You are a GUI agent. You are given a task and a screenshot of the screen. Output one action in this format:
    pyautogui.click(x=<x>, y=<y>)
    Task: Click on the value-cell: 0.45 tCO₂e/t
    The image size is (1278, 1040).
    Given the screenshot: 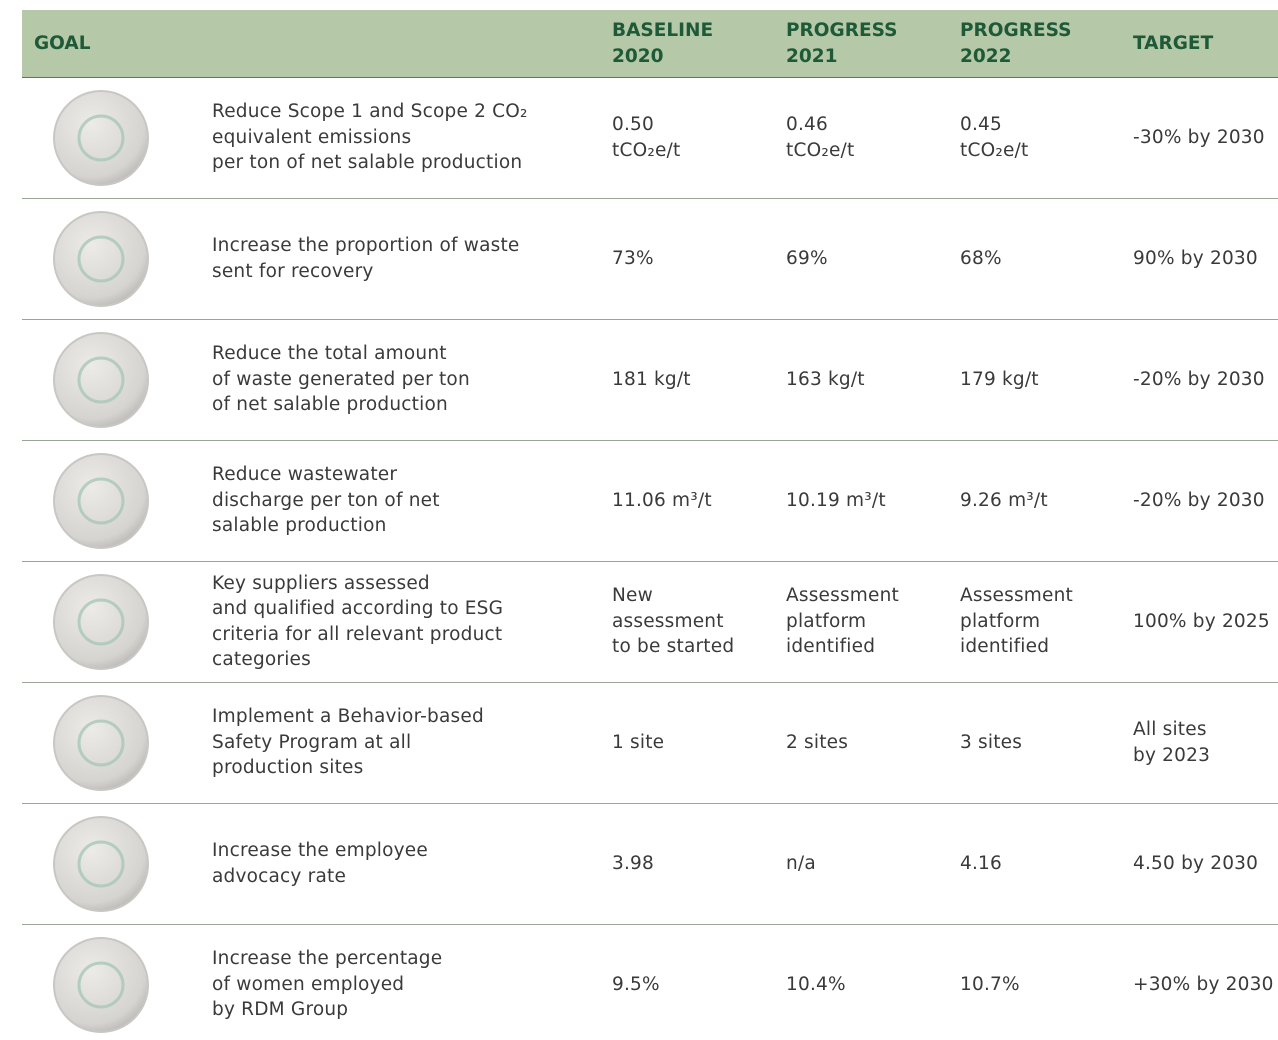 What is the action you would take?
    pyautogui.click(x=994, y=137)
    